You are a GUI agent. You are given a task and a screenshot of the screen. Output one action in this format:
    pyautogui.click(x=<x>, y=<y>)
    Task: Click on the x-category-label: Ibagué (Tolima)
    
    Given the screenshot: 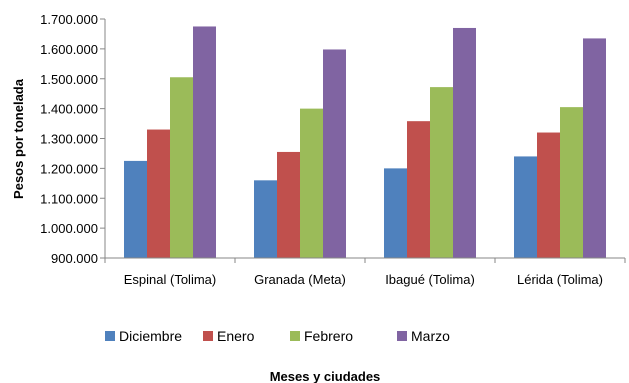 What is the action you would take?
    pyautogui.click(x=430, y=279)
    